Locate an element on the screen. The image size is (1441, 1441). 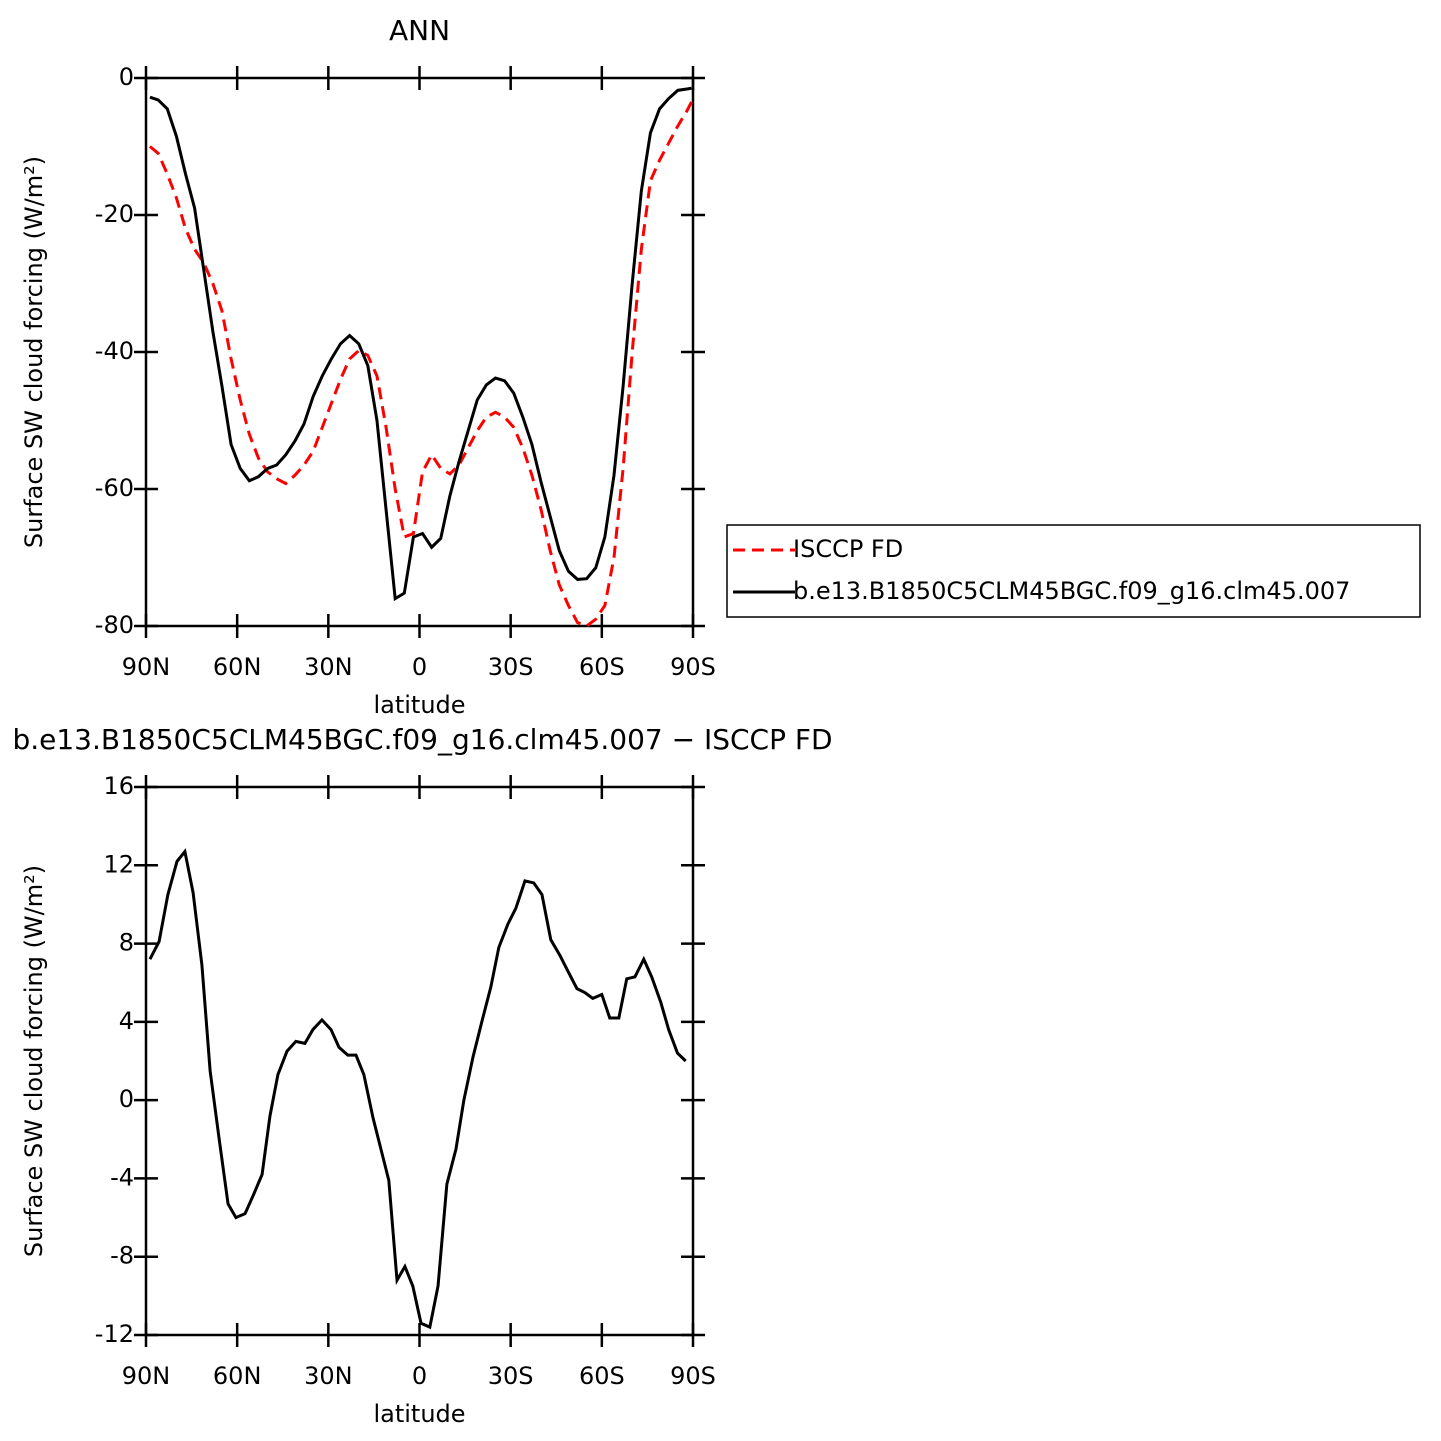
y-tick-label: -80 is located at coordinates (114, 625).